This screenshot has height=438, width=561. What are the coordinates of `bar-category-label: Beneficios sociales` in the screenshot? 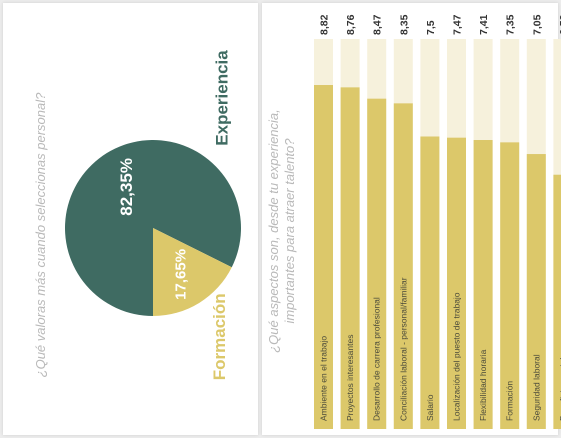 It's located at (559, 385).